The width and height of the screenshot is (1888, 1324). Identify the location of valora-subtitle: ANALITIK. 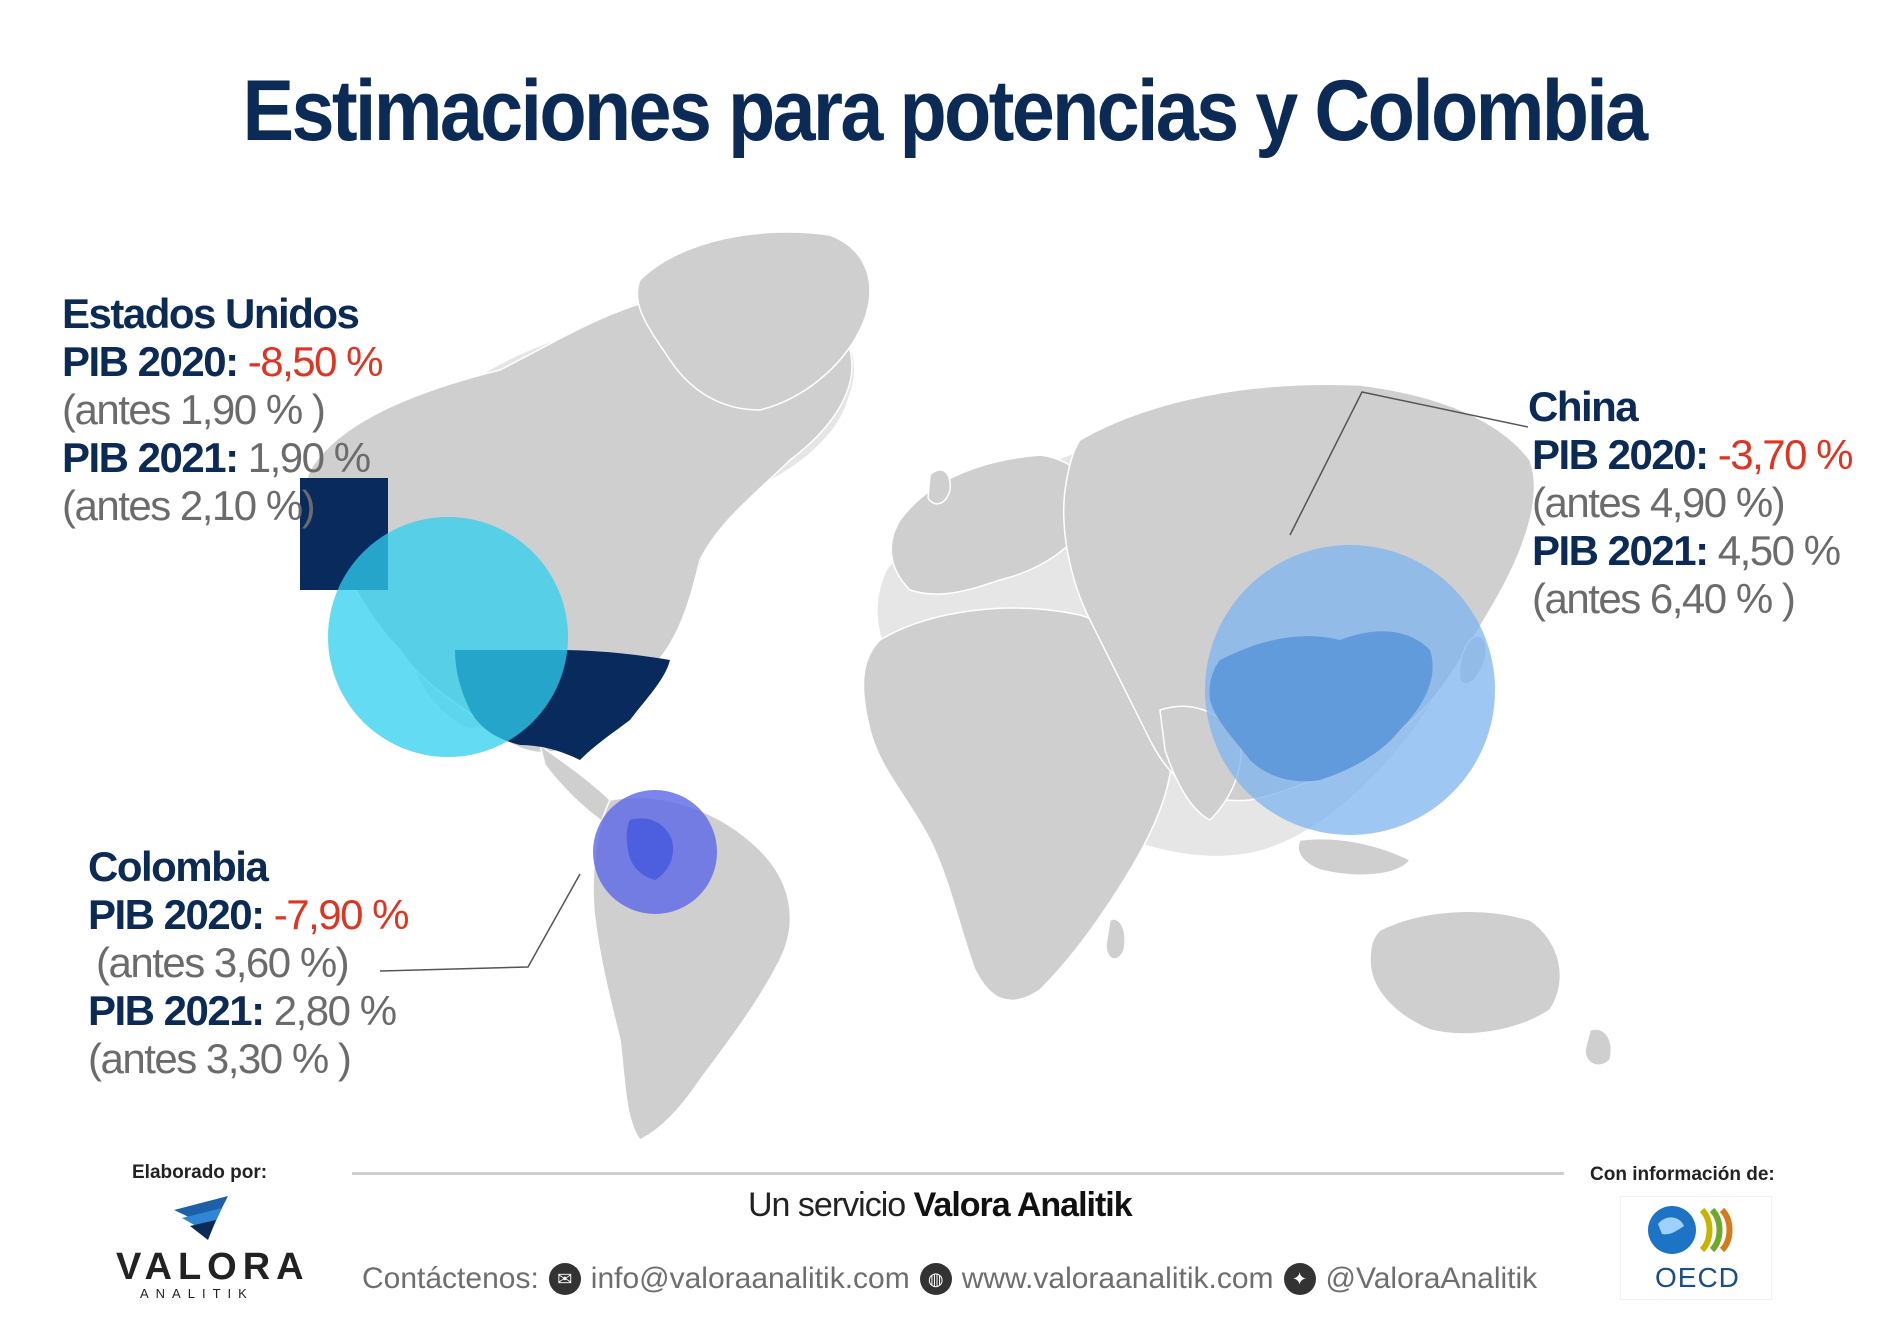
(197, 1293).